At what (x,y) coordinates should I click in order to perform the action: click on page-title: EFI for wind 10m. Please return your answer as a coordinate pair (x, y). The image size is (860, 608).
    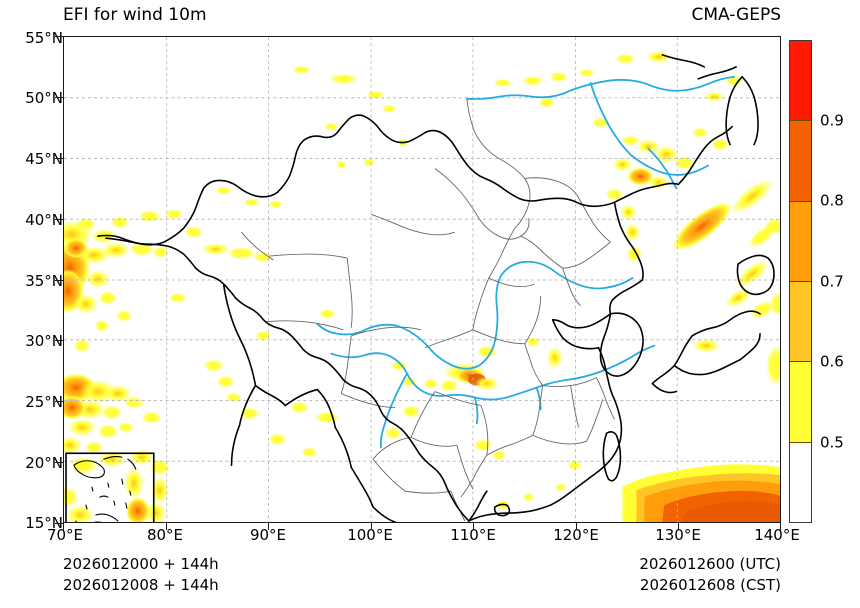
    Looking at the image, I should click on (135, 15).